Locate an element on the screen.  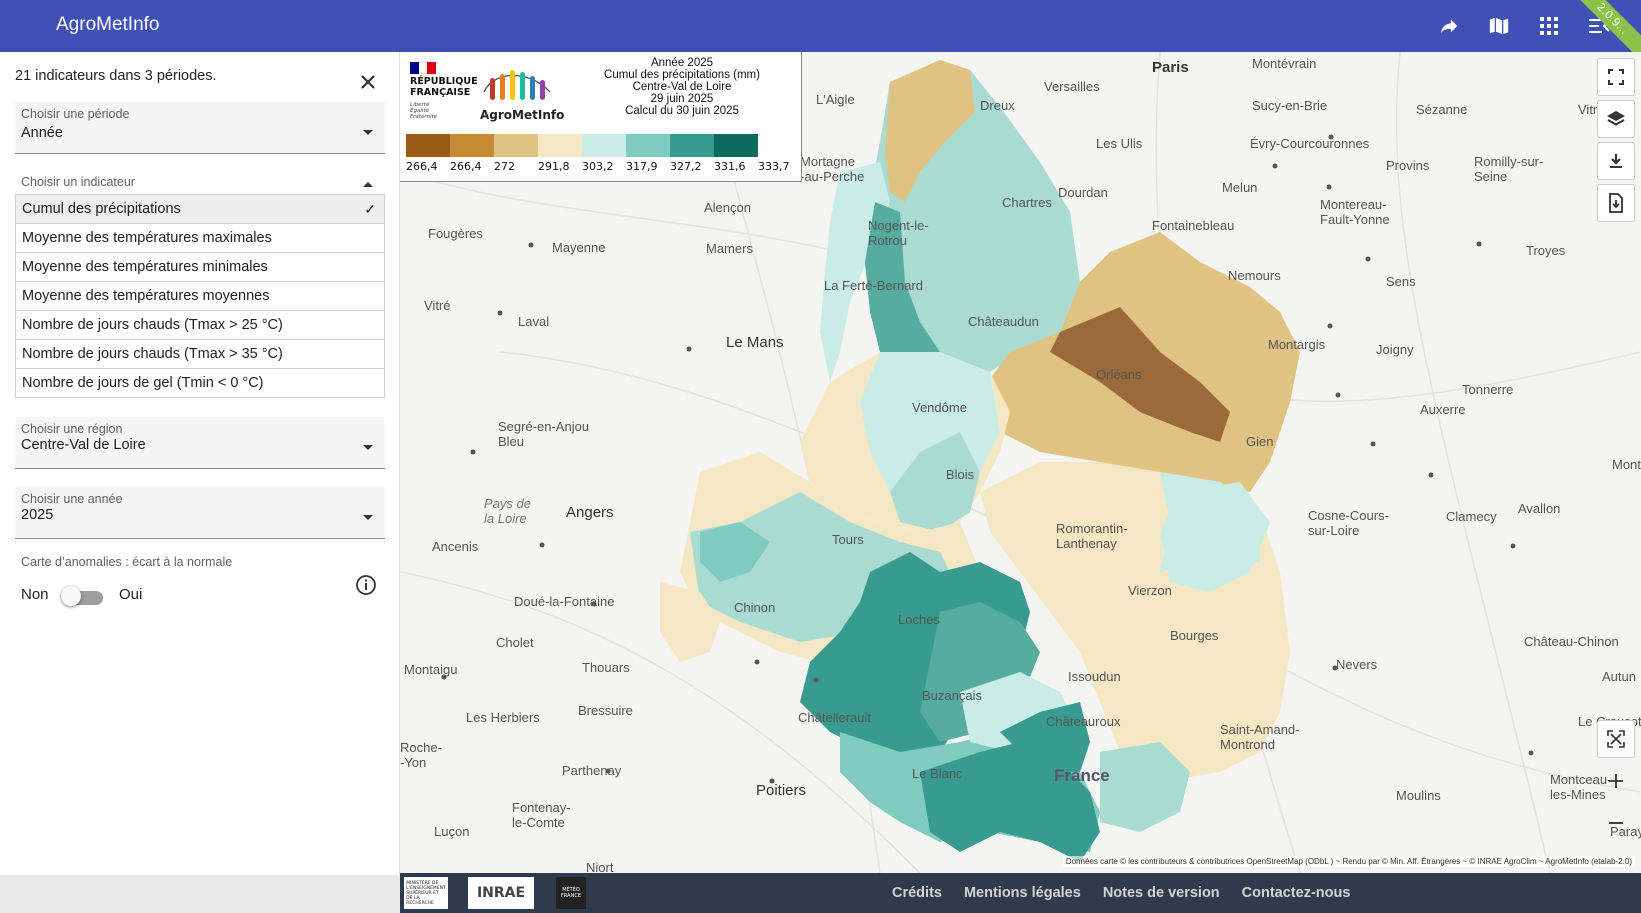
info-icon is located at coordinates (366, 585).